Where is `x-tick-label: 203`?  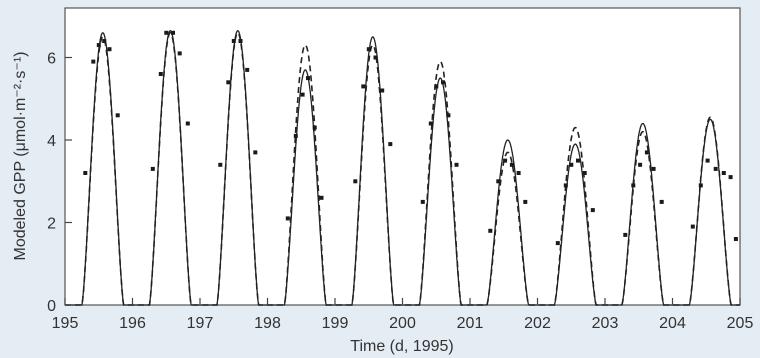 x-tick-label: 203 is located at coordinates (605, 323).